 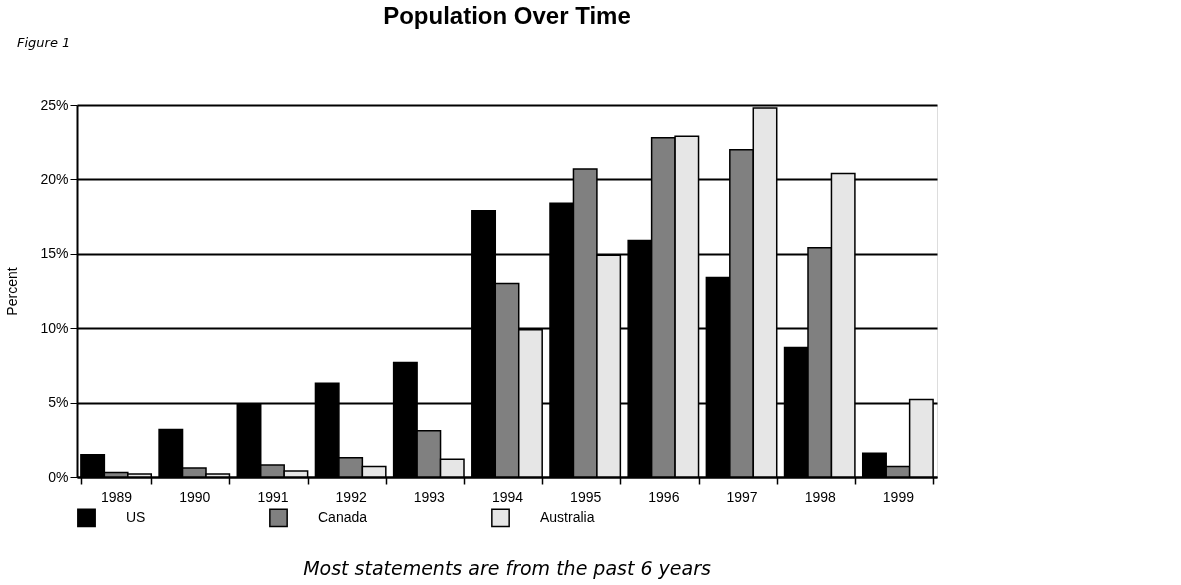 I want to click on x-tick-label: 1995, so click(x=586, y=496).